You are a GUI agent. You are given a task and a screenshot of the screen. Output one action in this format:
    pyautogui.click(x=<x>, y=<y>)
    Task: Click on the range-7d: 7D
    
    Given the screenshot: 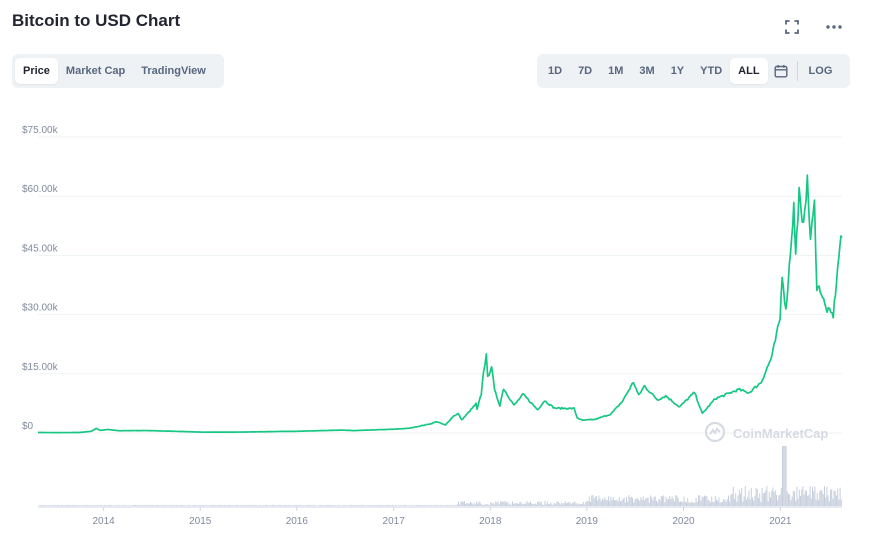 What is the action you would take?
    pyautogui.click(x=585, y=71)
    